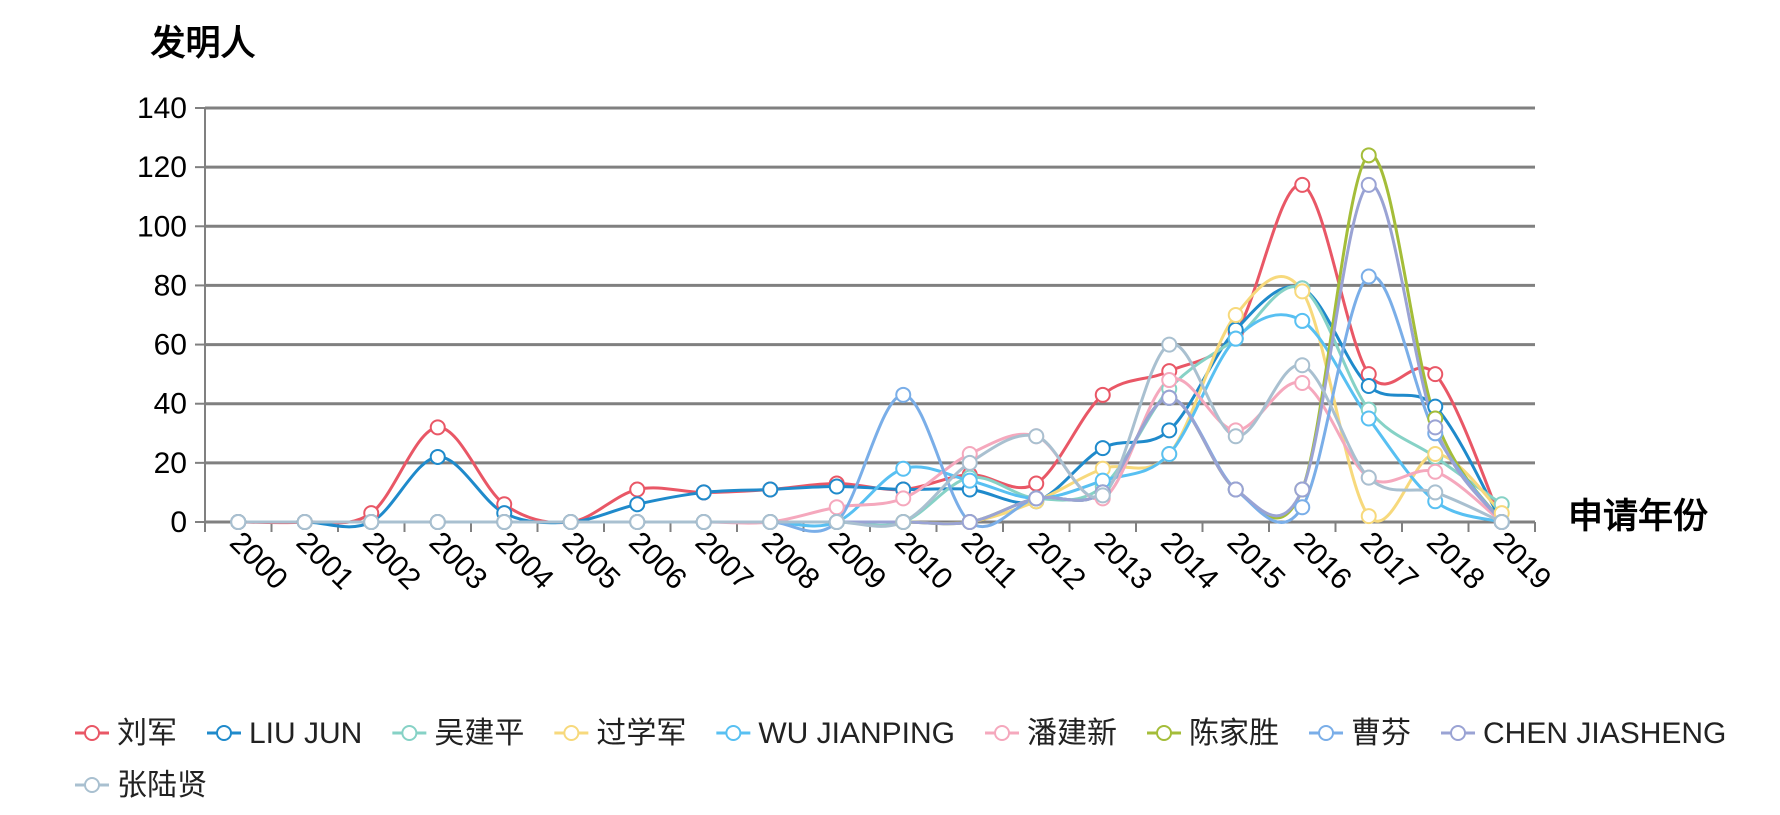 The image size is (1780, 815). What do you see at coordinates (391, 561) in the screenshot?
I see `x-tick-label: 2002` at bounding box center [391, 561].